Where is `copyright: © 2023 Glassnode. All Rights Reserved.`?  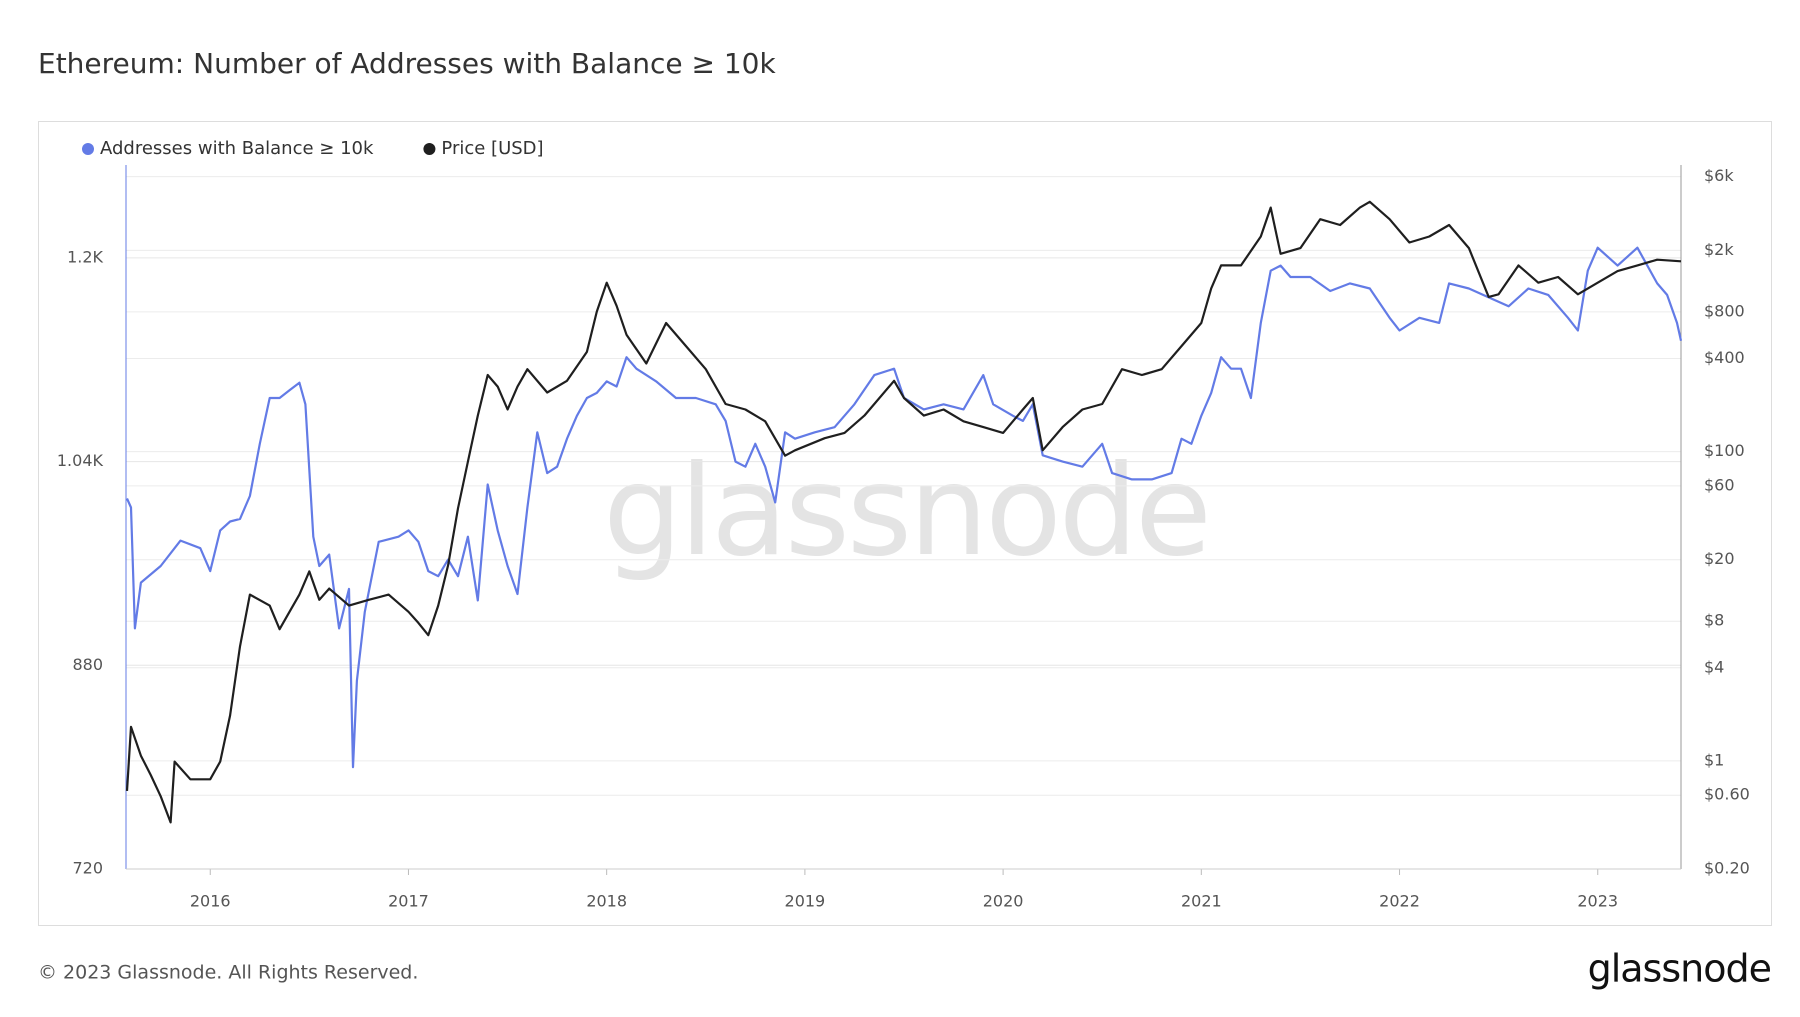 copyright: © 2023 Glassnode. All Rights Reserved. is located at coordinates (228, 973).